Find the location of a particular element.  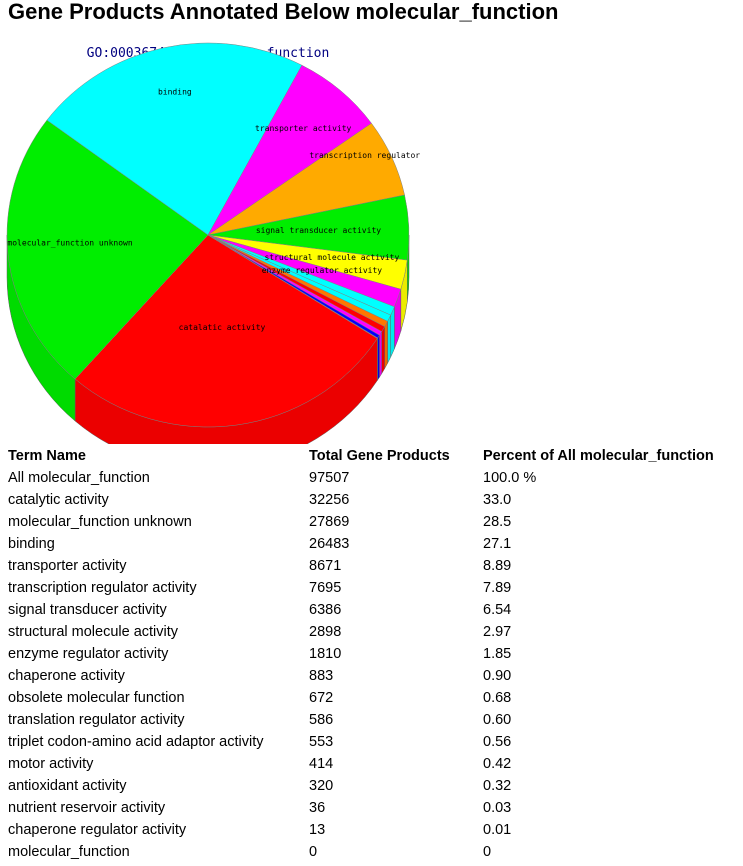

total-gene-products-cell: 883 is located at coordinates (321, 676).